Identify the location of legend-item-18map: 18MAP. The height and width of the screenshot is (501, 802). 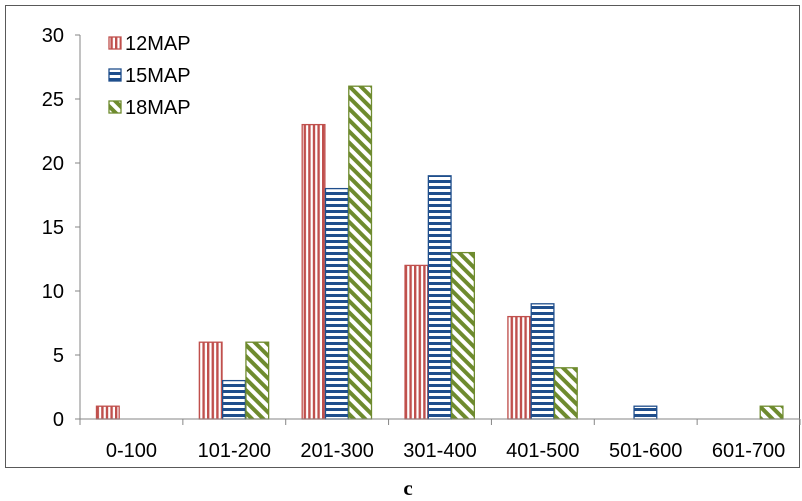
(149, 108).